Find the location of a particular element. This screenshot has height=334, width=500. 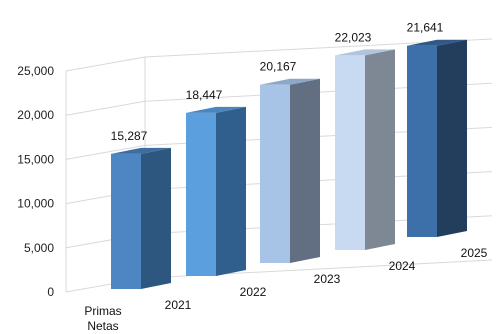

bar-2023 is located at coordinates (290, 170).